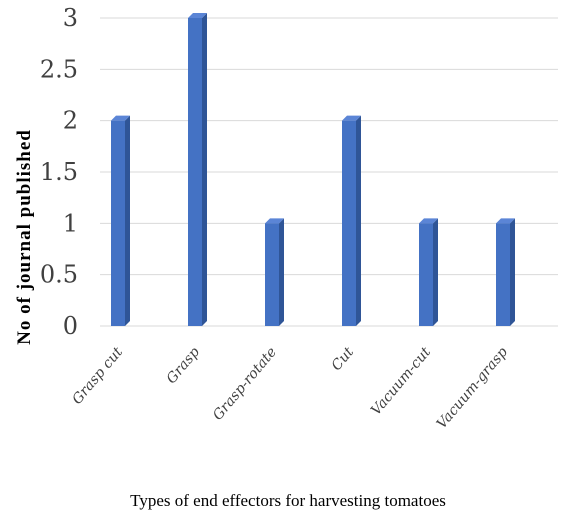  What do you see at coordinates (70, 223) in the screenshot?
I see `y-tick-label: 1` at bounding box center [70, 223].